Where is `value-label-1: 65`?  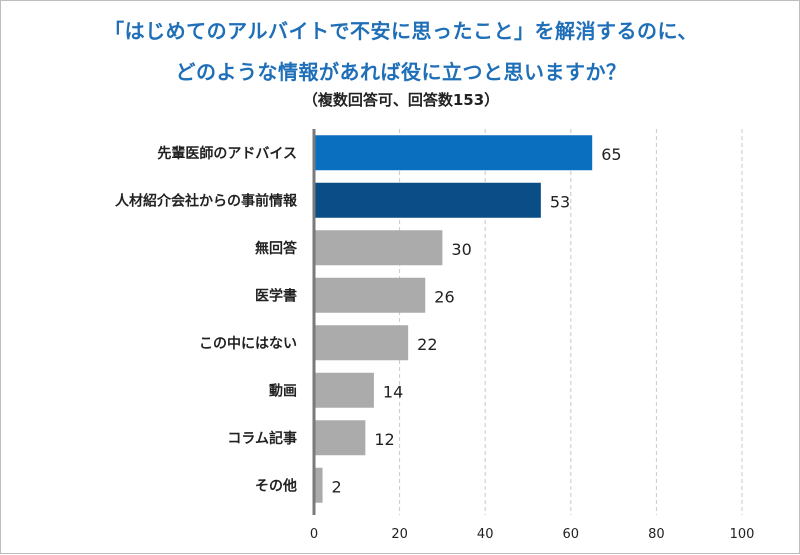 value-label-1: 65 is located at coordinates (611, 154).